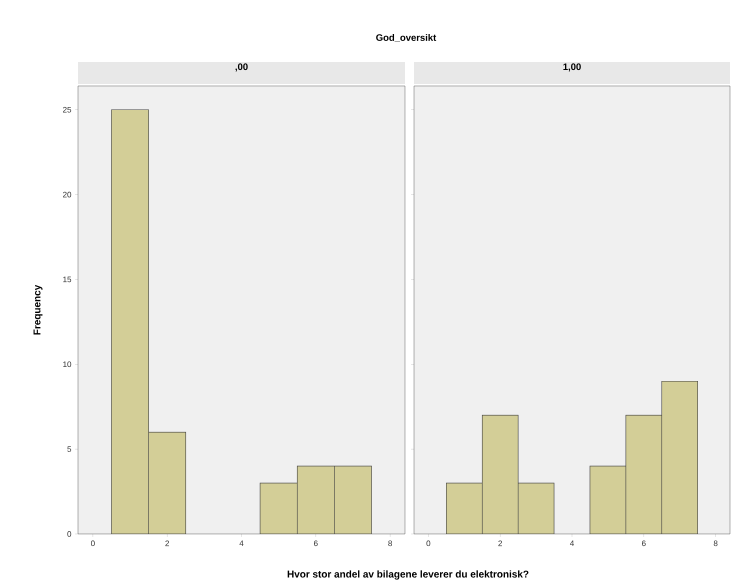 This screenshot has width=738, height=587. What do you see at coordinates (572, 67) in the screenshot?
I see `chart-title: 1,00` at bounding box center [572, 67].